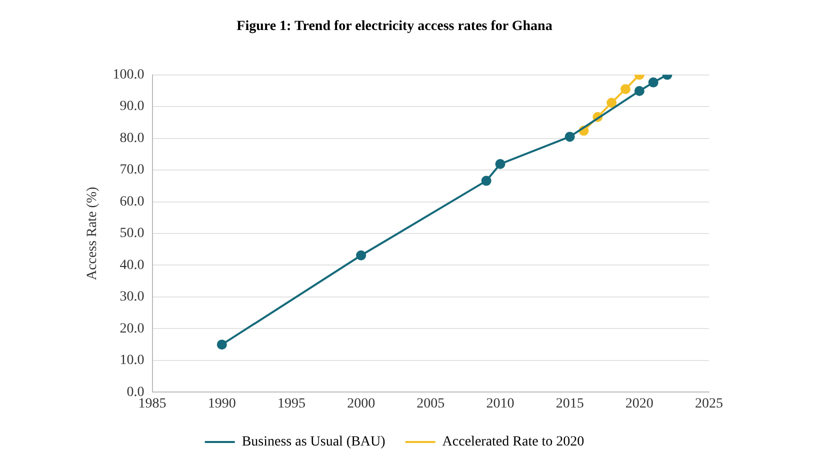  I want to click on legend-label: Accelerated Rate to 2020, so click(513, 442).